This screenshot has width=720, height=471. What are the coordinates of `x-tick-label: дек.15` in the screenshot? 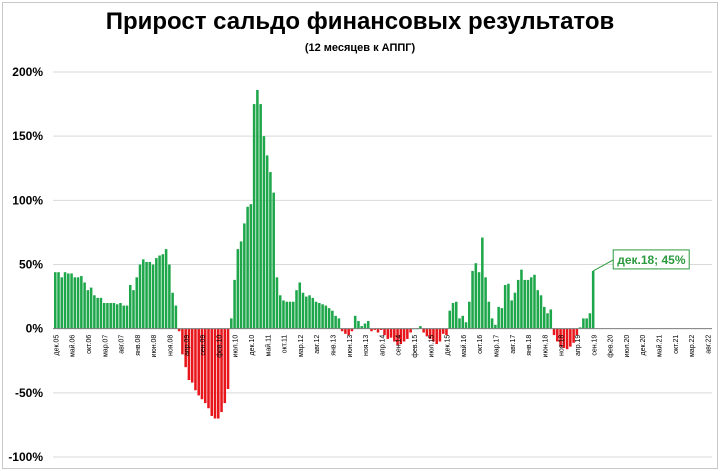 It's located at (448, 345).